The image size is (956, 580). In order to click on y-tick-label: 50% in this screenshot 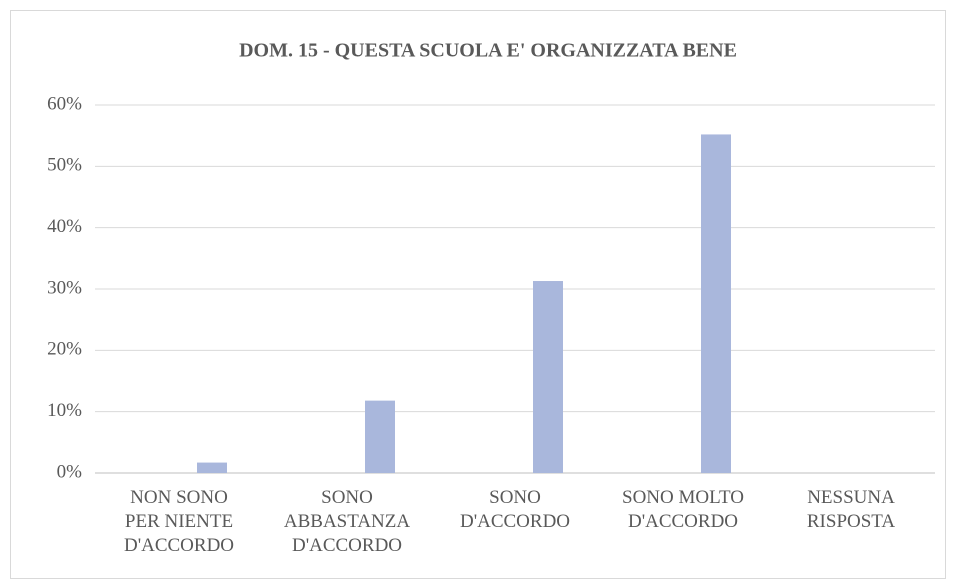, I will do `click(64, 165)`.